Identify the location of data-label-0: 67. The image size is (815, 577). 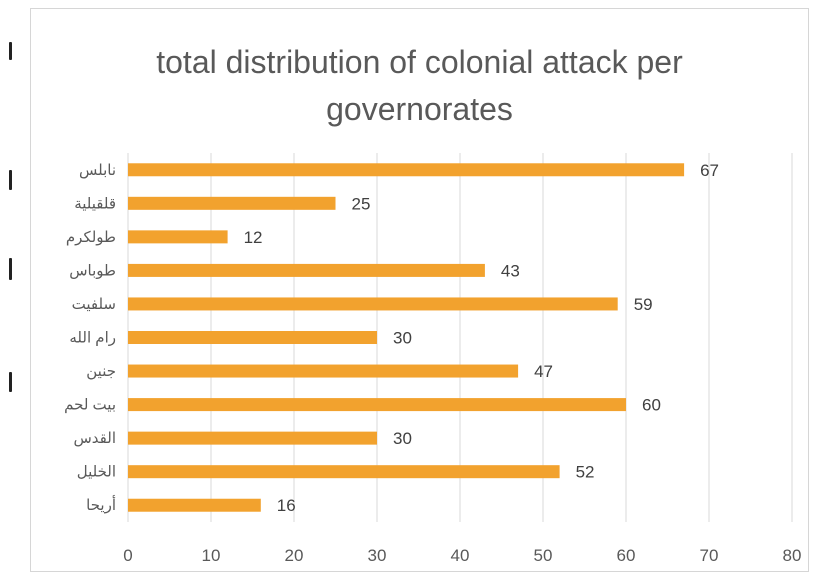
(709, 170).